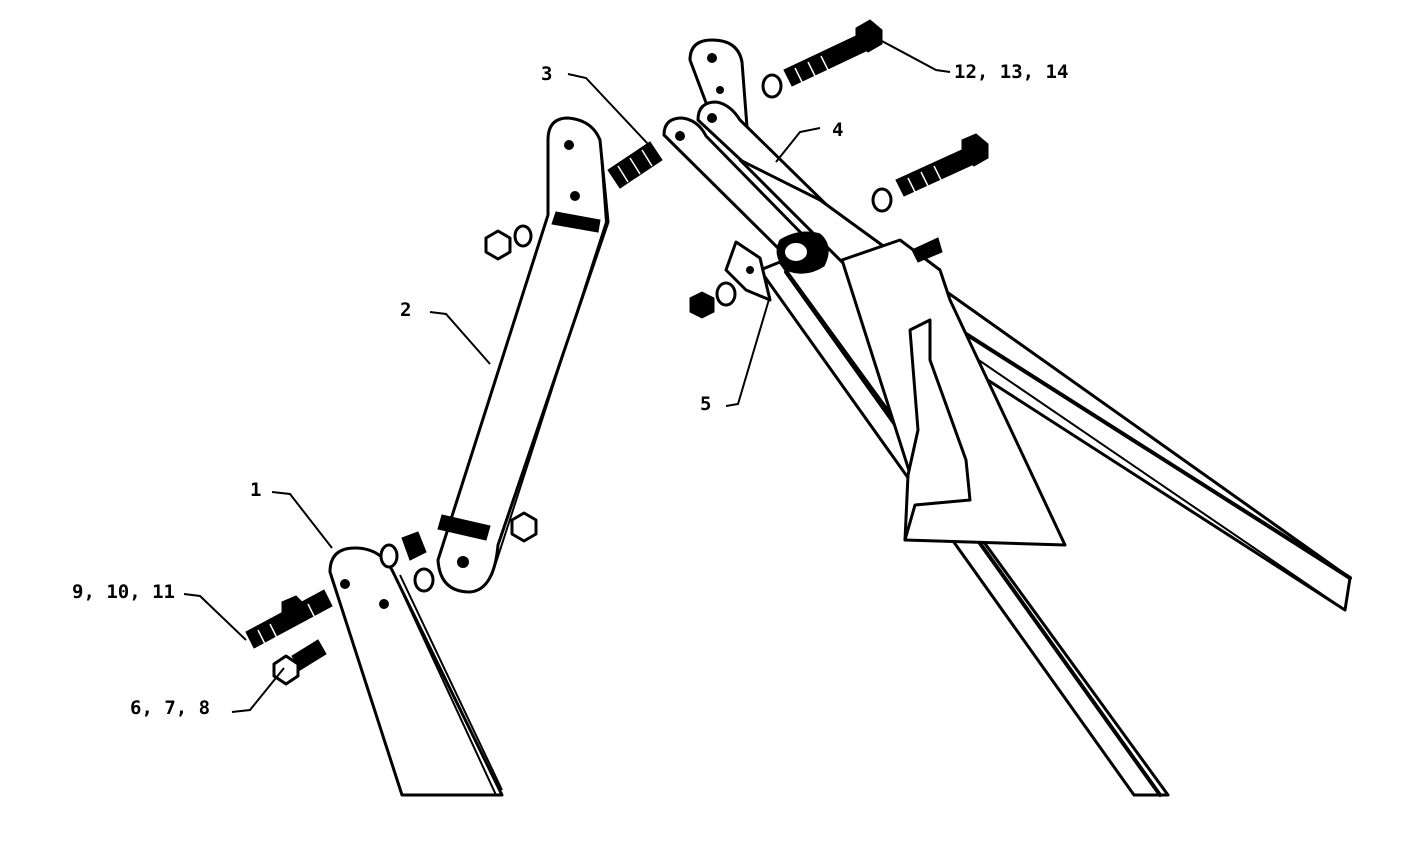 Image resolution: width=1402 pixels, height=862 pixels. Describe the element at coordinates (123, 592) in the screenshot. I see `callout-9-10-11: 9, 10, 11` at that location.